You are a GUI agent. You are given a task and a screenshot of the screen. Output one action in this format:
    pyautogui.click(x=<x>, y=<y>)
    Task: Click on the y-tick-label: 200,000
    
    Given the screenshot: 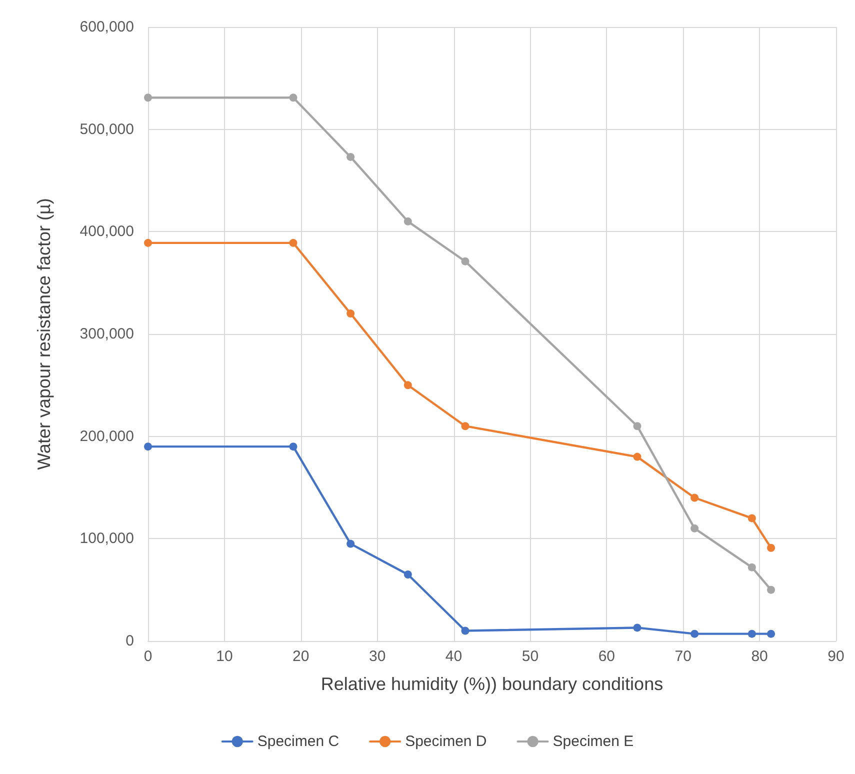 What is the action you would take?
    pyautogui.click(x=107, y=436)
    